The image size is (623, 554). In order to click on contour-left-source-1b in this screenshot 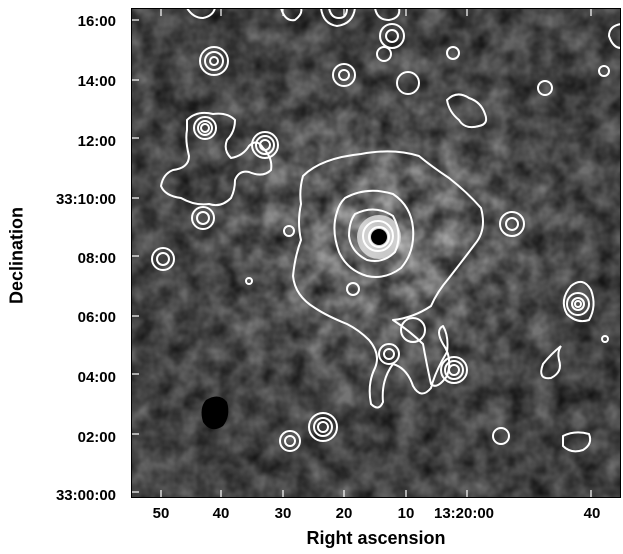, I will do `click(205, 128)`.